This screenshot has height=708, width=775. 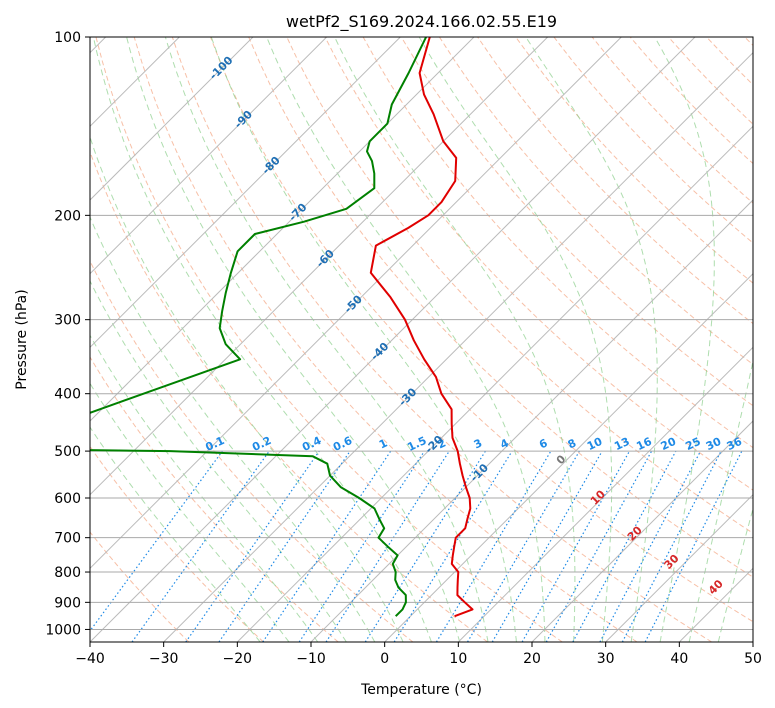 What do you see at coordinates (22, 339) in the screenshot?
I see `y-axis-label: Pressure (hPa)` at bounding box center [22, 339].